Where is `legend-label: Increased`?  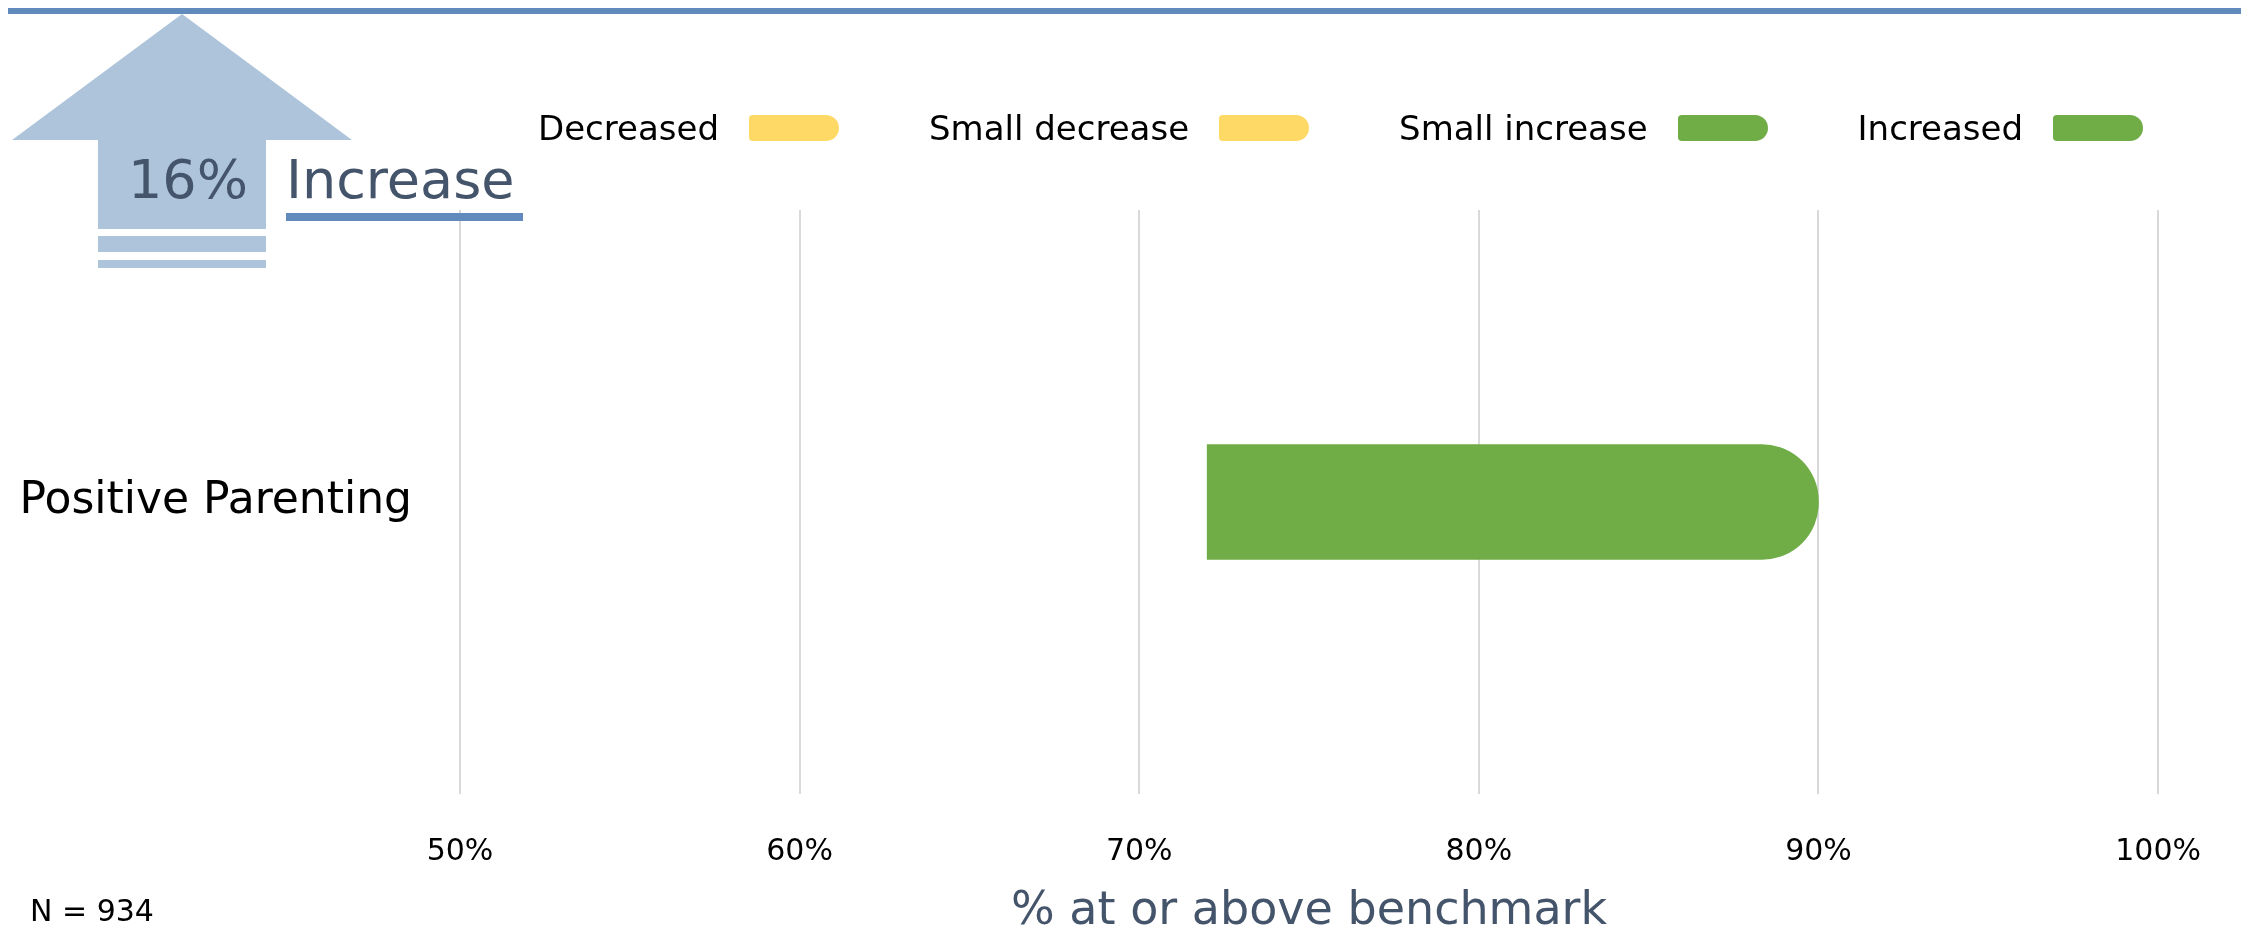
legend-label: Increased is located at coordinates (1940, 128).